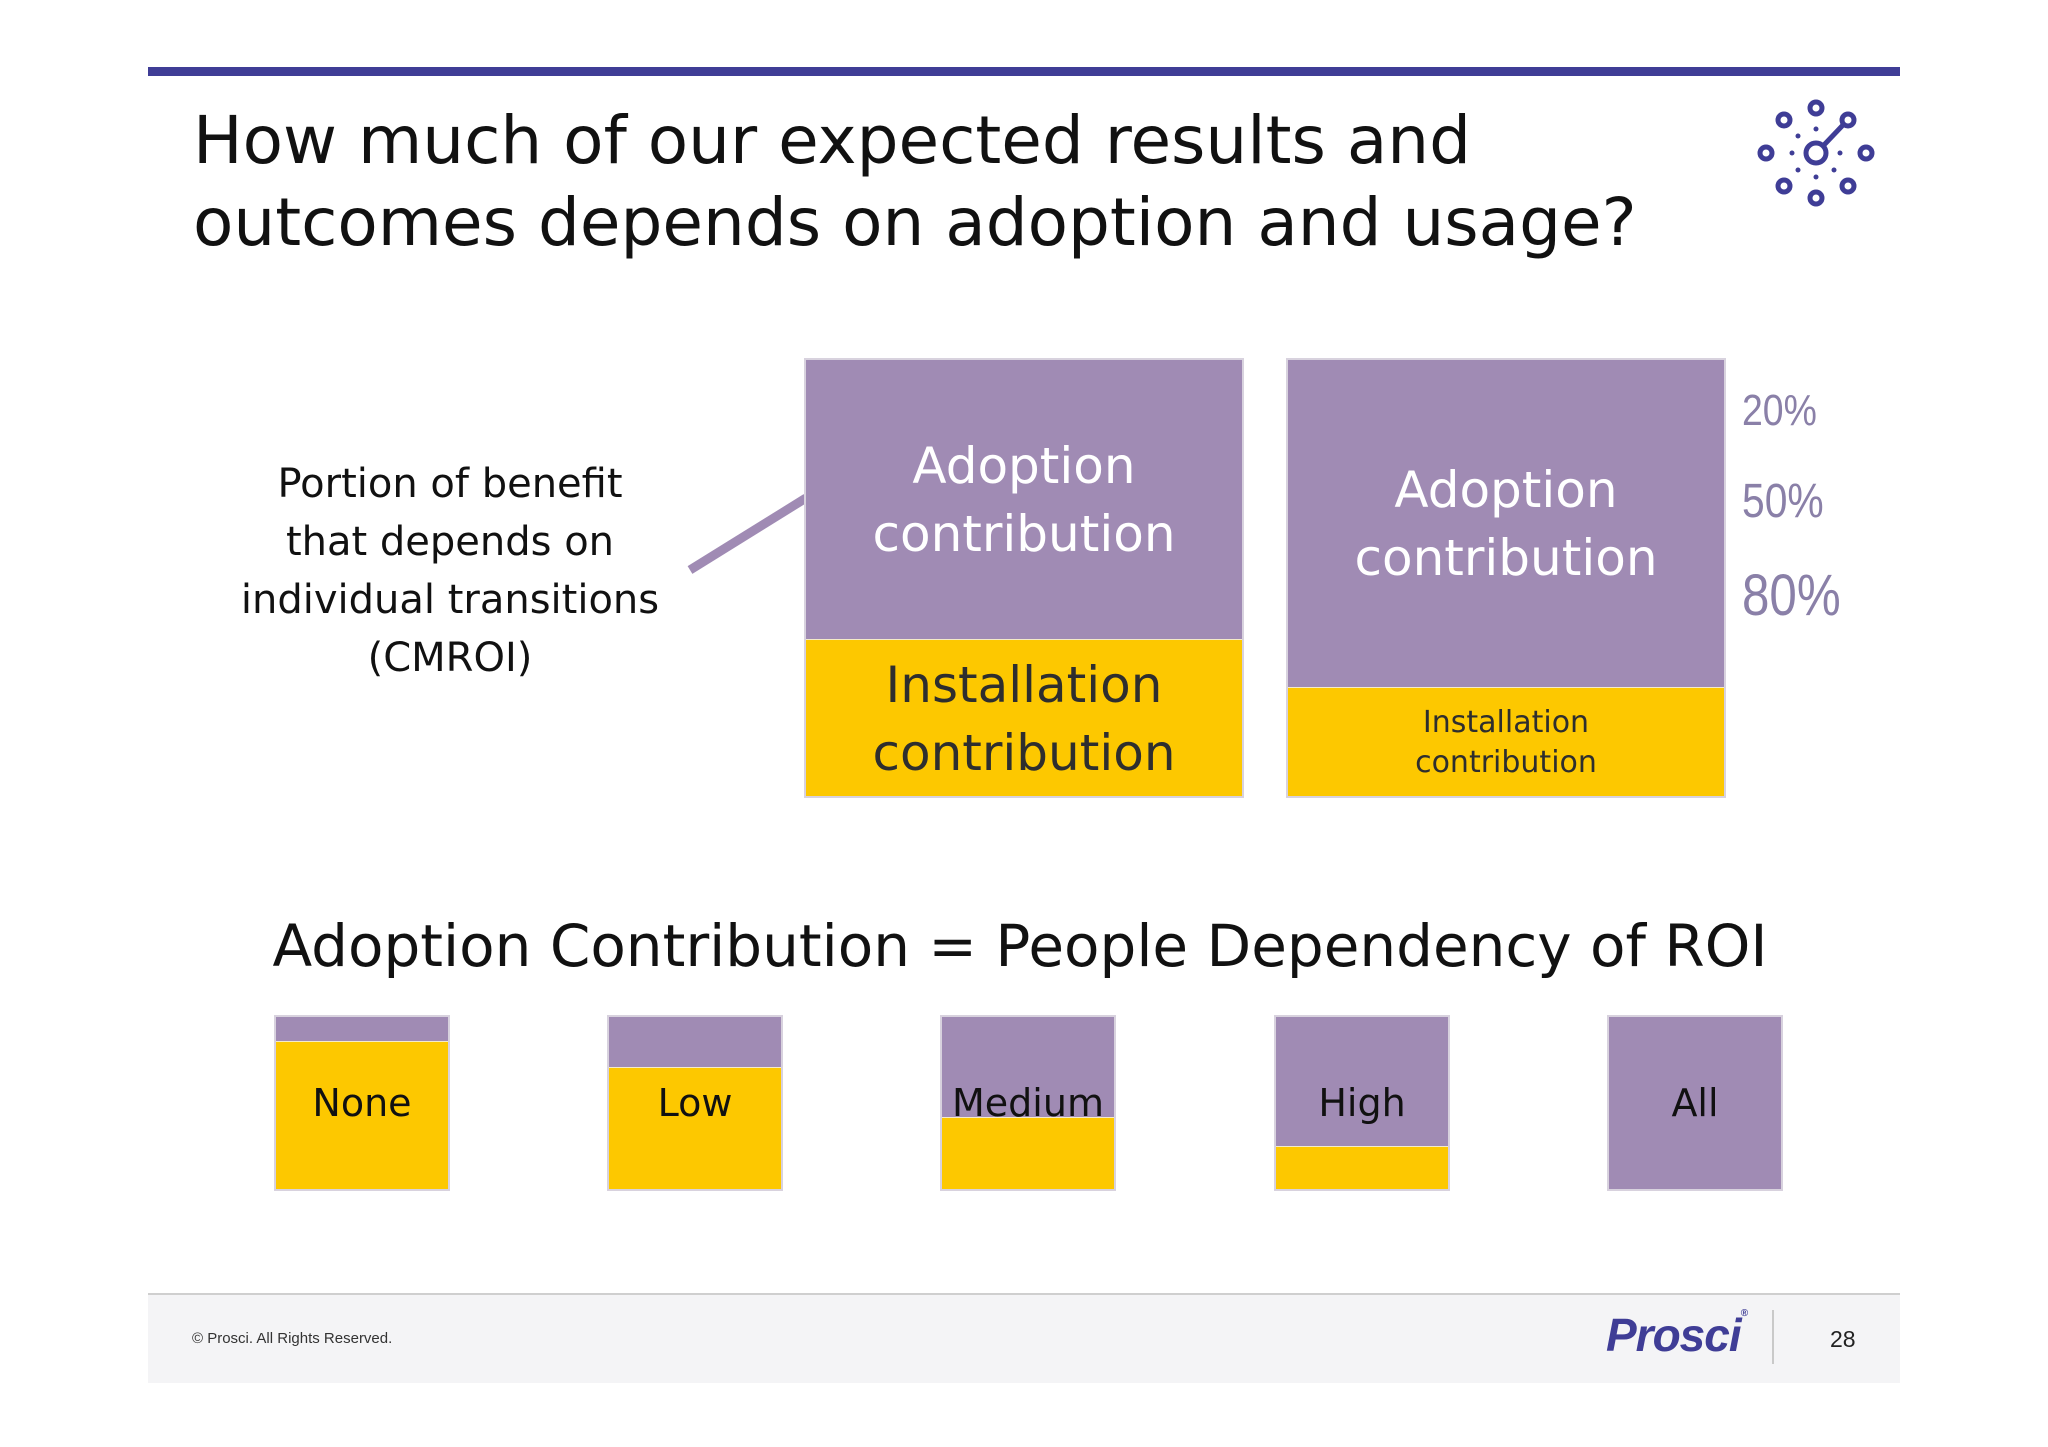  I want to click on percent-50: 50%, so click(1783, 501).